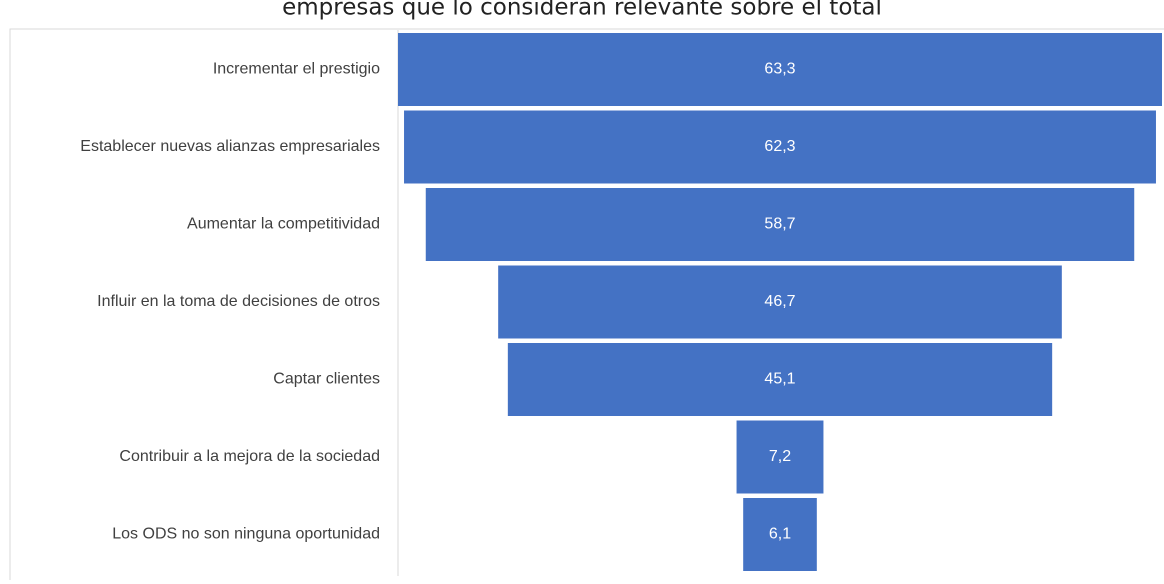 The image size is (1164, 584). I want to click on category-label: Los ODS no son ninguna oportunidad, so click(246, 534).